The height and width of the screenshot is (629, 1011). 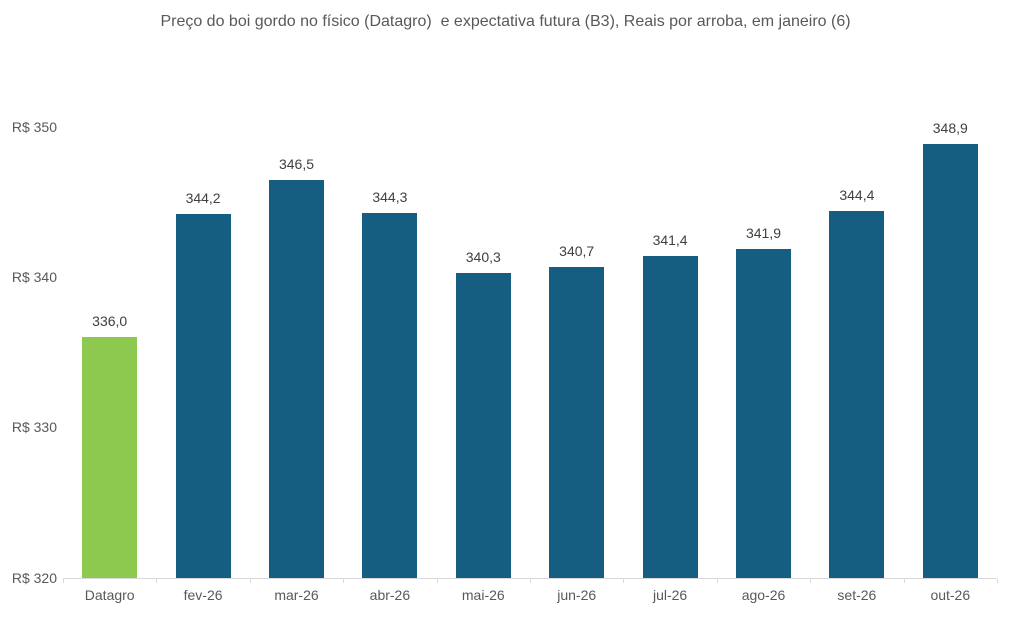 I want to click on data-label: 341,9, so click(x=763, y=232).